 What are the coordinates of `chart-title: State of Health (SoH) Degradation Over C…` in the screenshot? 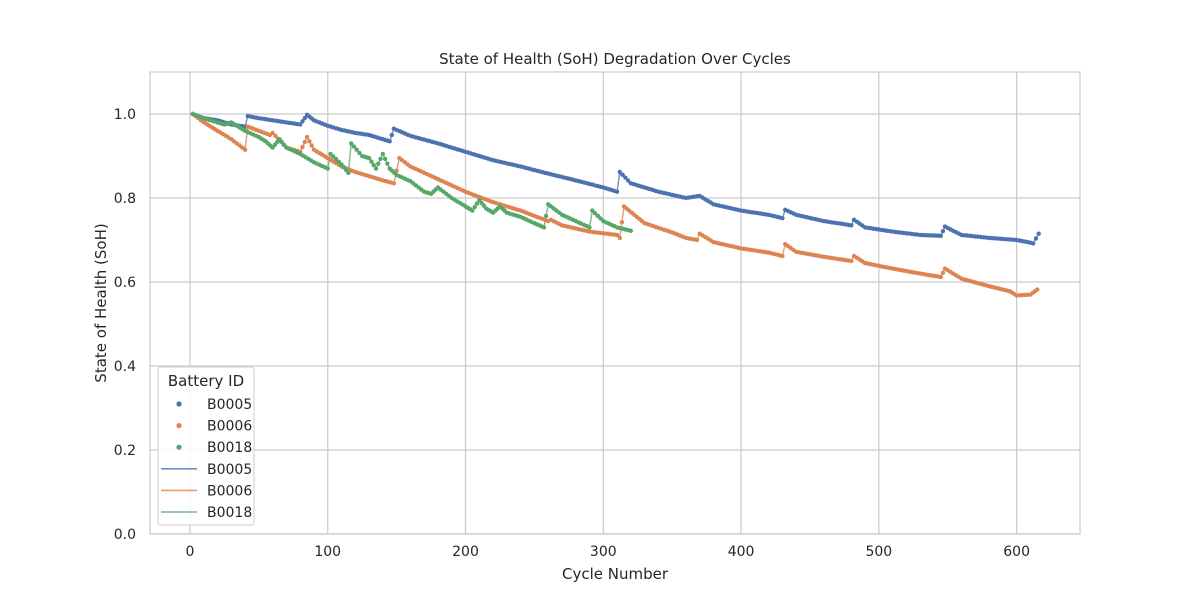 It's located at (615, 59).